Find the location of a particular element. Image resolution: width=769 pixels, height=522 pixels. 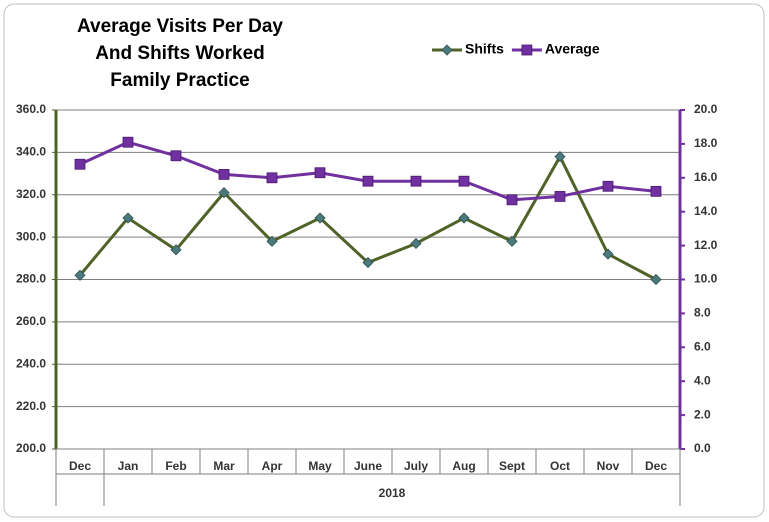

y2-tick-label: 2.0 is located at coordinates (702, 414).